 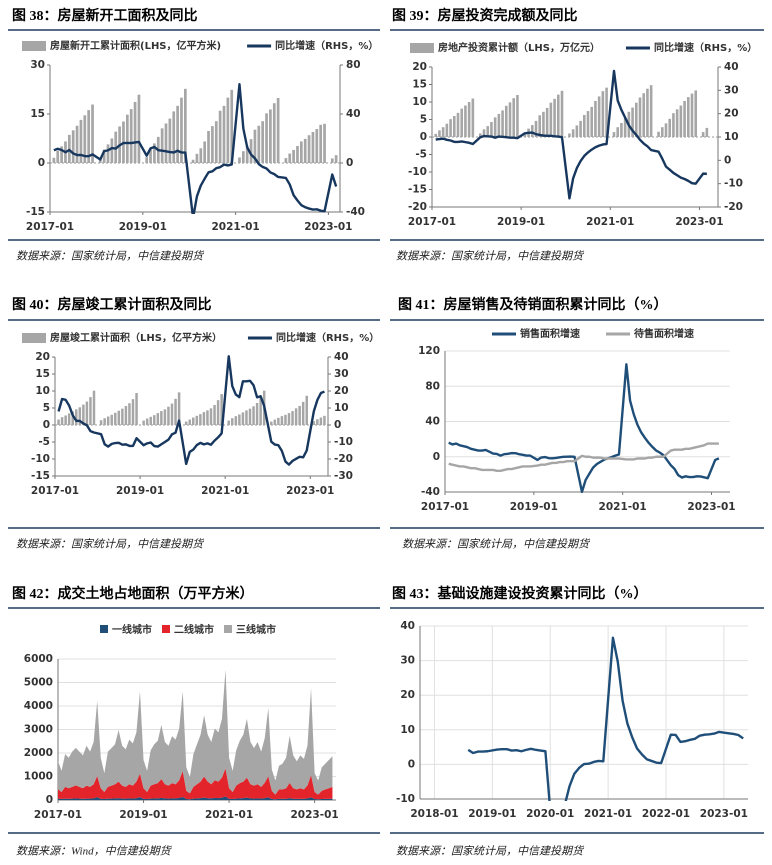 I want to click on y-tick-label: 0, so click(x=436, y=457).